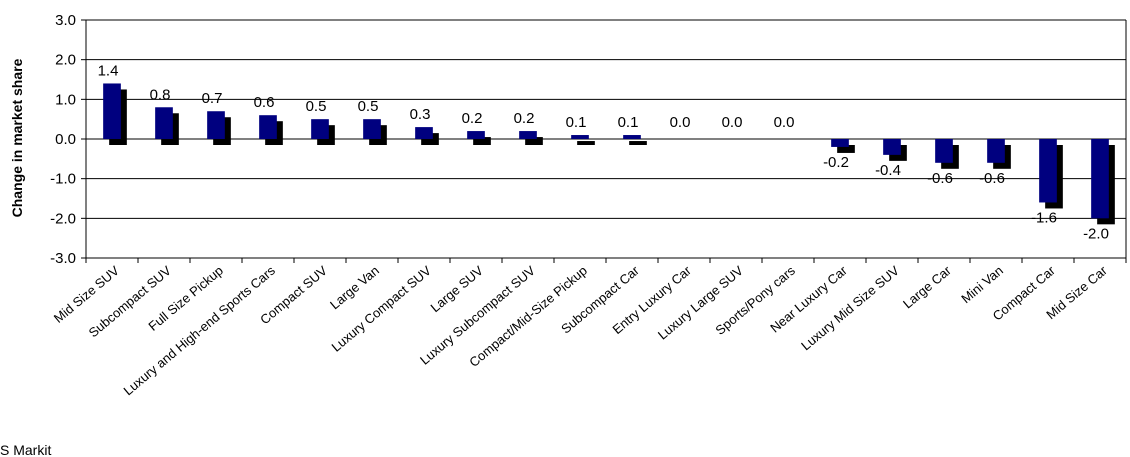 The width and height of the screenshot is (1130, 457). Describe the element at coordinates (65, 139) in the screenshot. I see `y-tick-label: 0.0` at that location.